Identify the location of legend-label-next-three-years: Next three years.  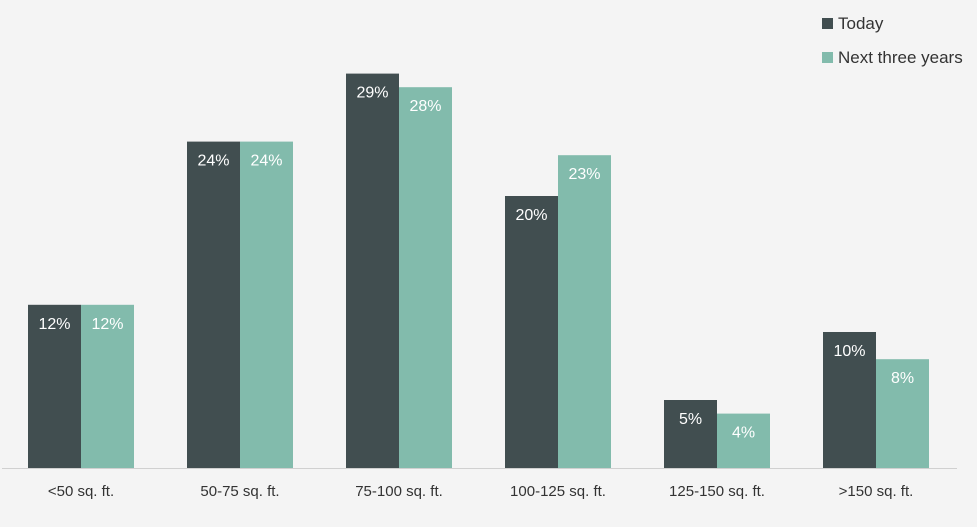
(900, 57).